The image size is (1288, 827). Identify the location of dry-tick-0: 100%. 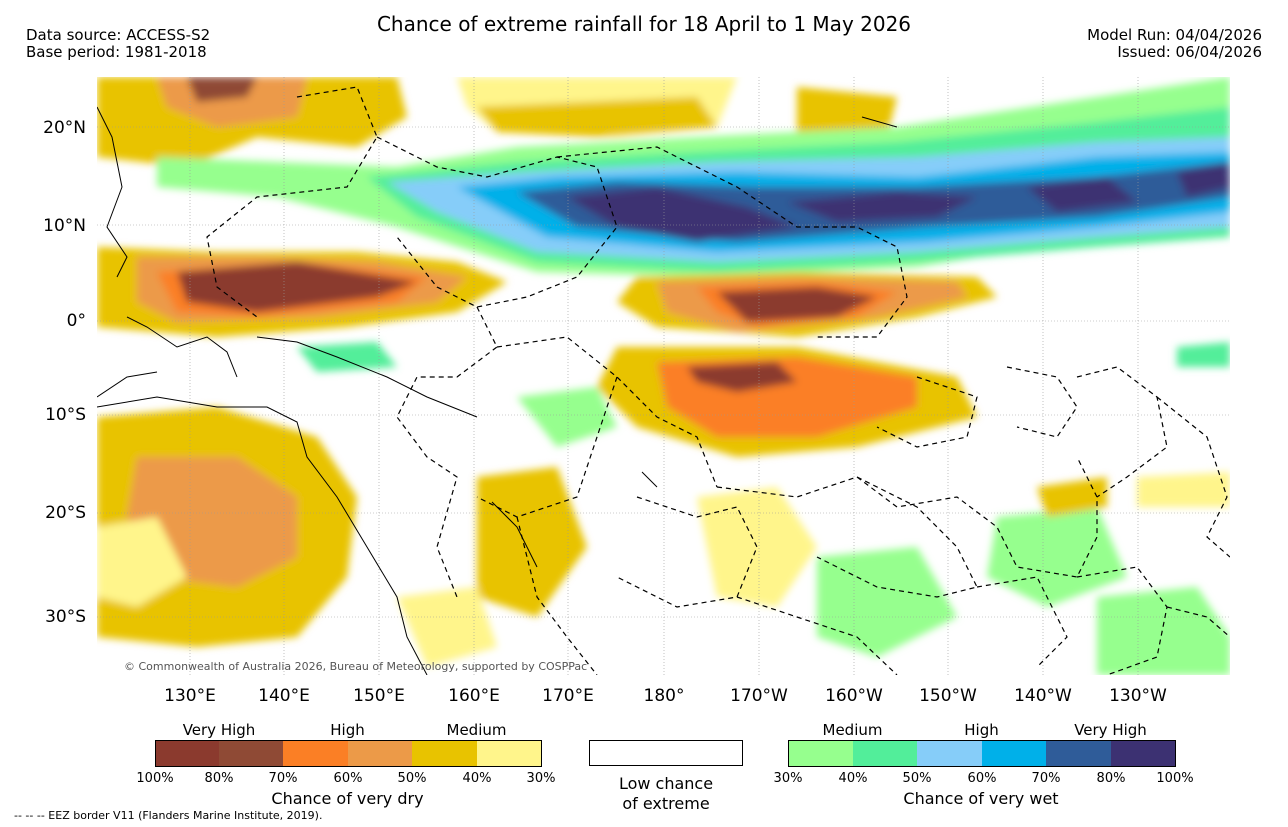
(155, 778).